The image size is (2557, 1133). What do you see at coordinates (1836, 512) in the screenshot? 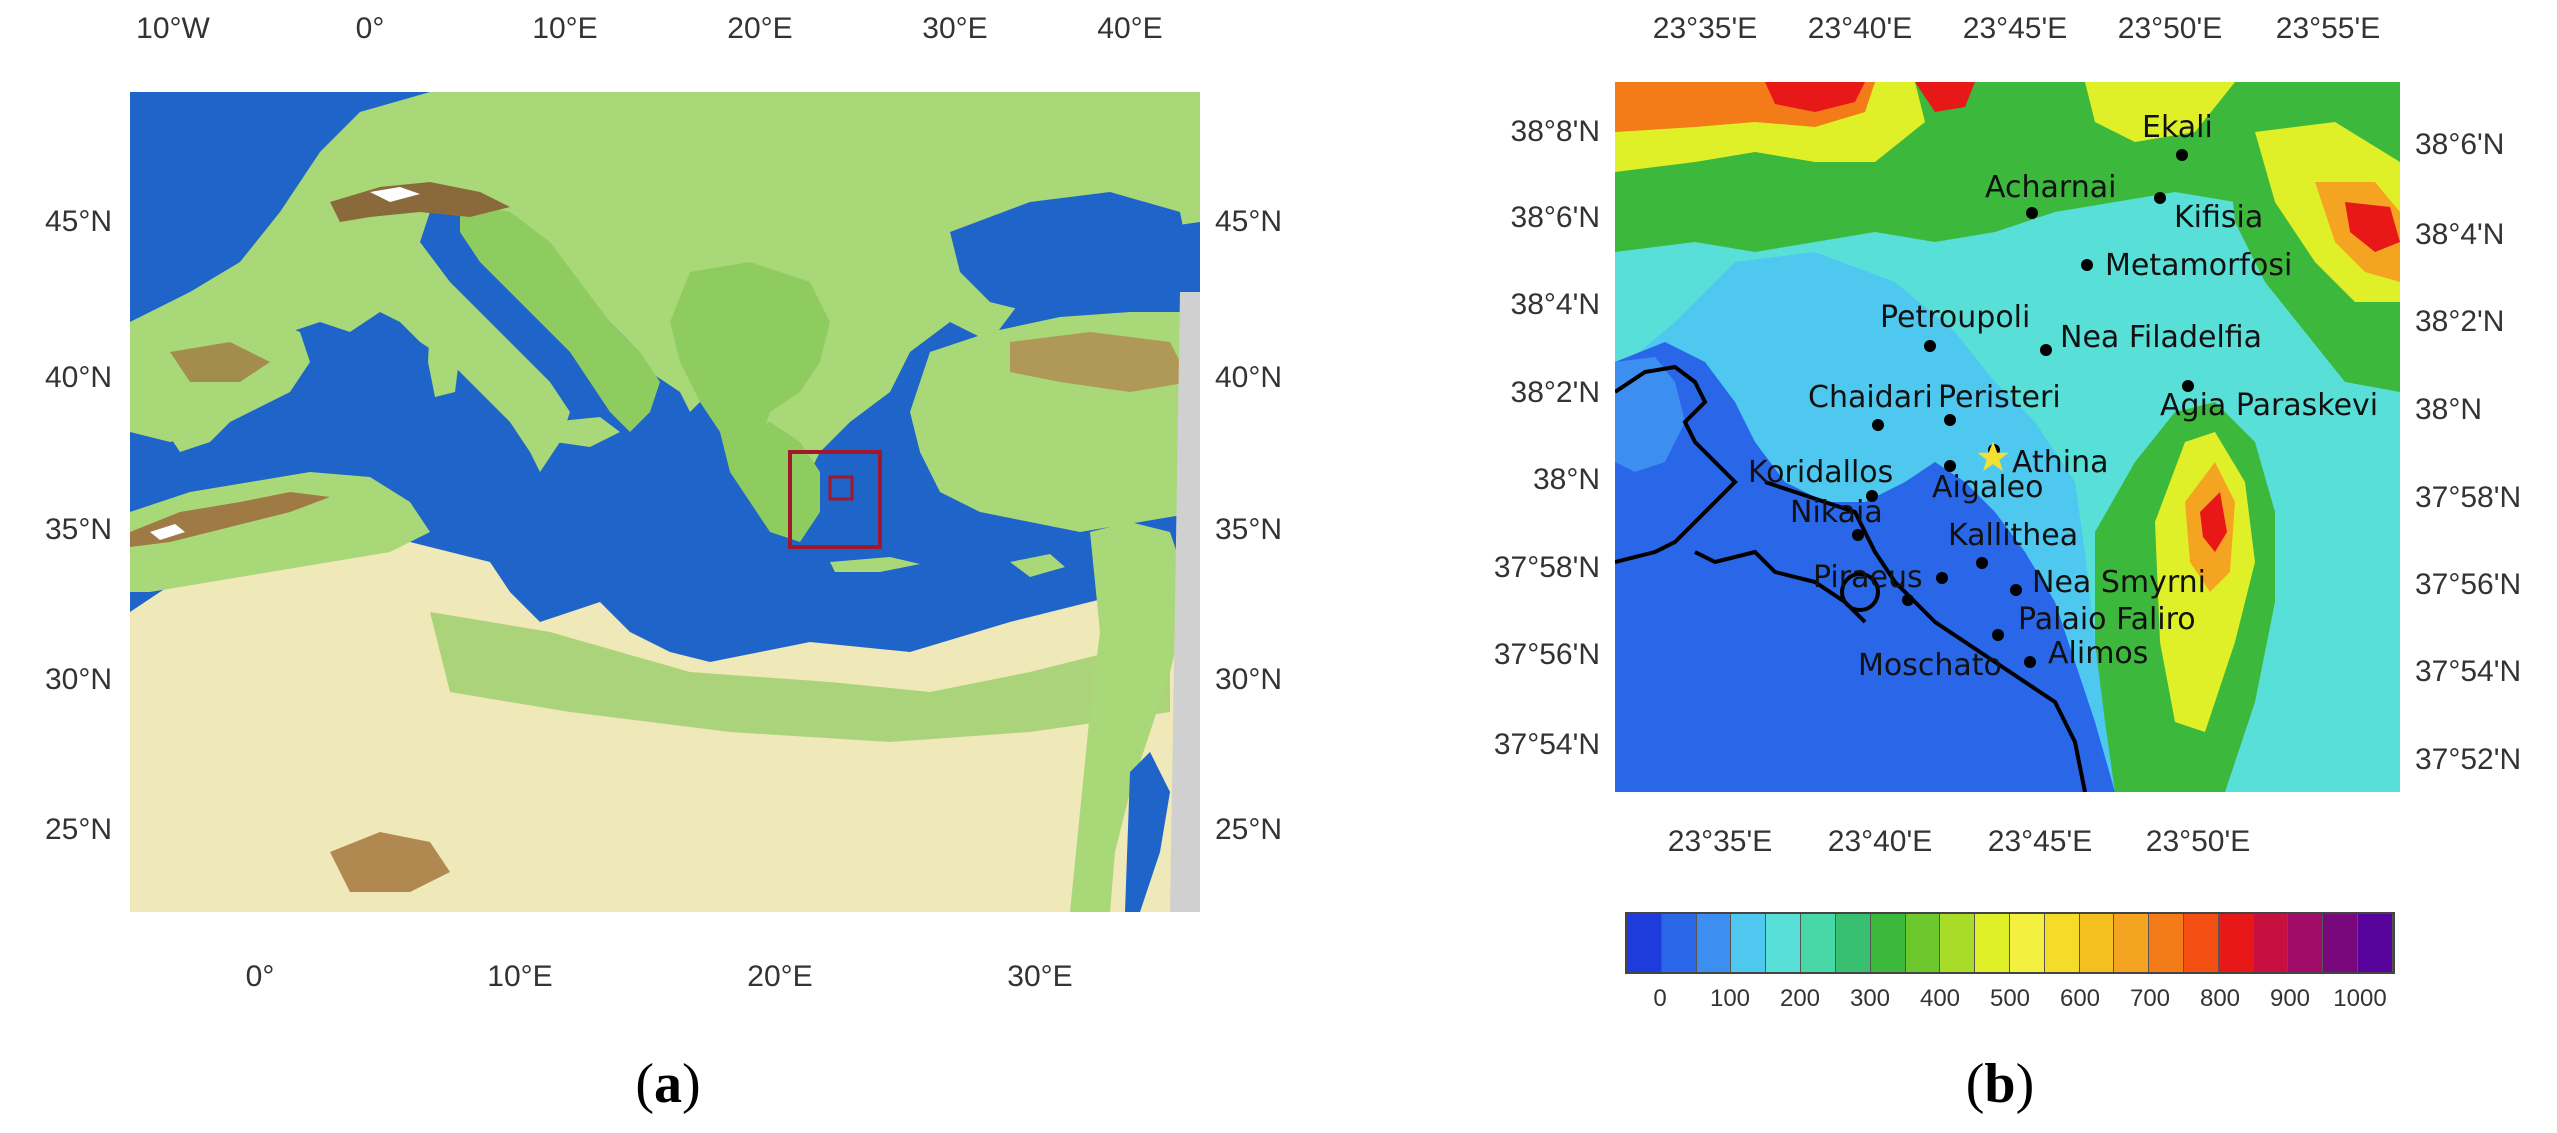
I see `place-label: Nikaia` at bounding box center [1836, 512].